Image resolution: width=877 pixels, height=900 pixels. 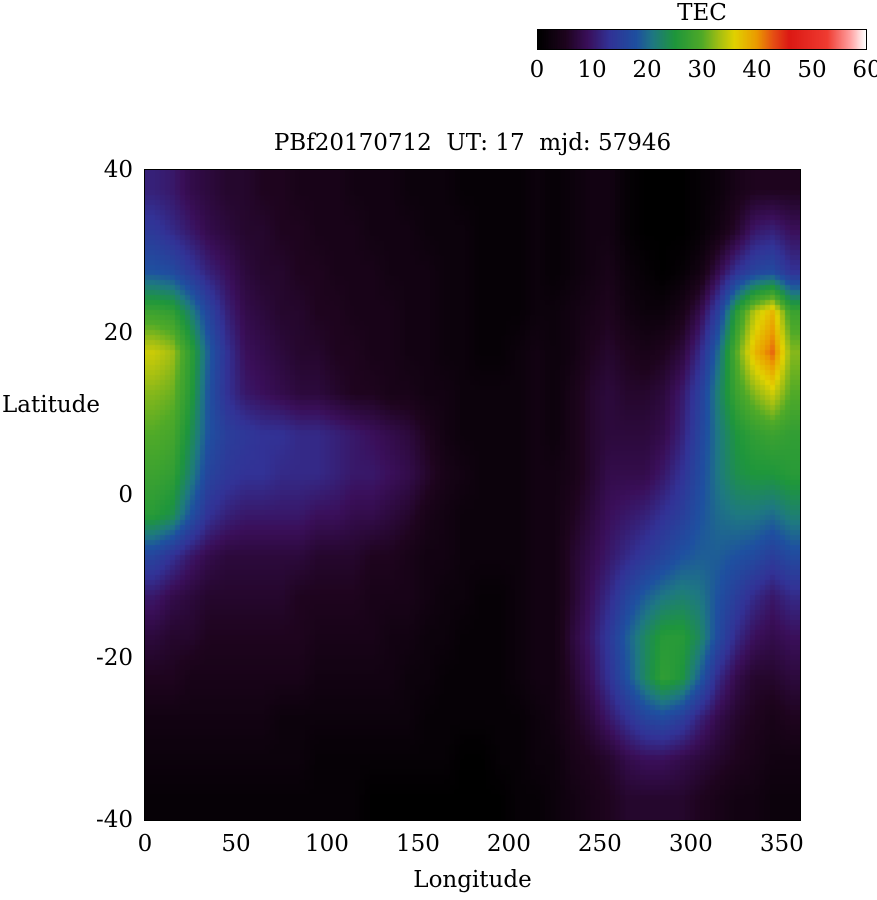 What do you see at coordinates (702, 13) in the screenshot?
I see `colorbar-title: TEC` at bounding box center [702, 13].